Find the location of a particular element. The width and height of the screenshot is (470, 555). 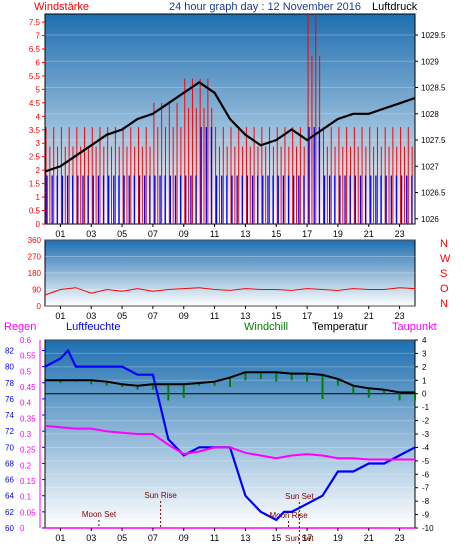

y-temp-tick-label: -7 is located at coordinates (426, 488).